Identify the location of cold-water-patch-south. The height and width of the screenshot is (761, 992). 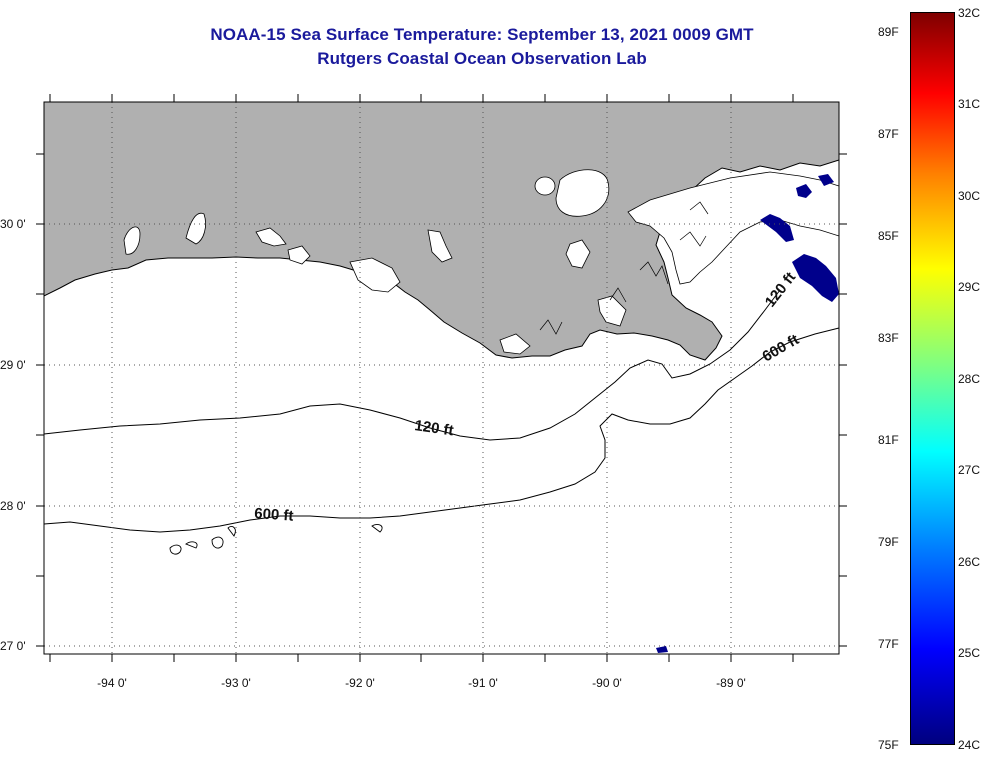
(662, 649).